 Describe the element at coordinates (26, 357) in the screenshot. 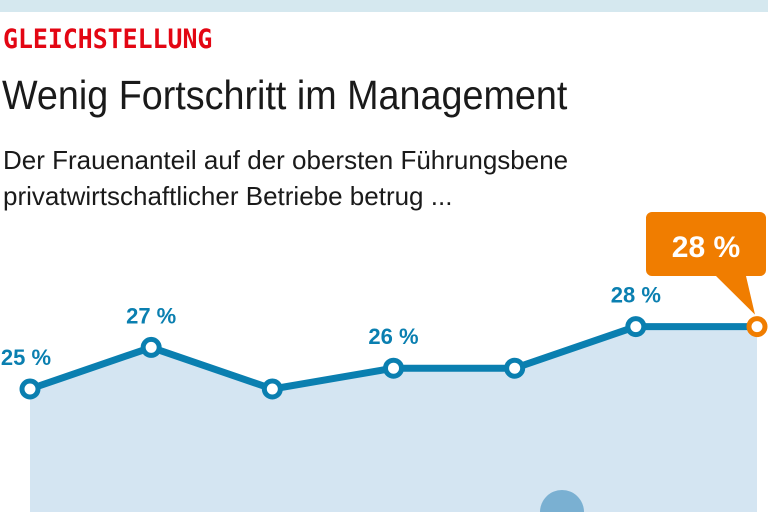

I see `data-label: 25 %` at that location.